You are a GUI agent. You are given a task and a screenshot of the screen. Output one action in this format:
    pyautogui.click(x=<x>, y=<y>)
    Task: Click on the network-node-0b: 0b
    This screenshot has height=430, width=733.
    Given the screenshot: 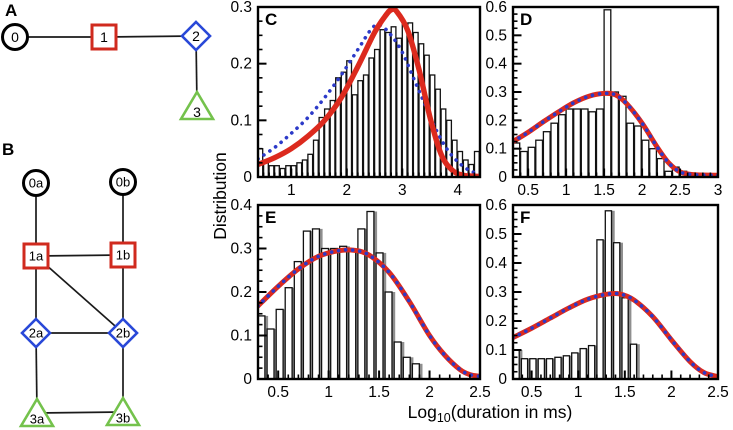 What is the action you would take?
    pyautogui.click(x=123, y=182)
    